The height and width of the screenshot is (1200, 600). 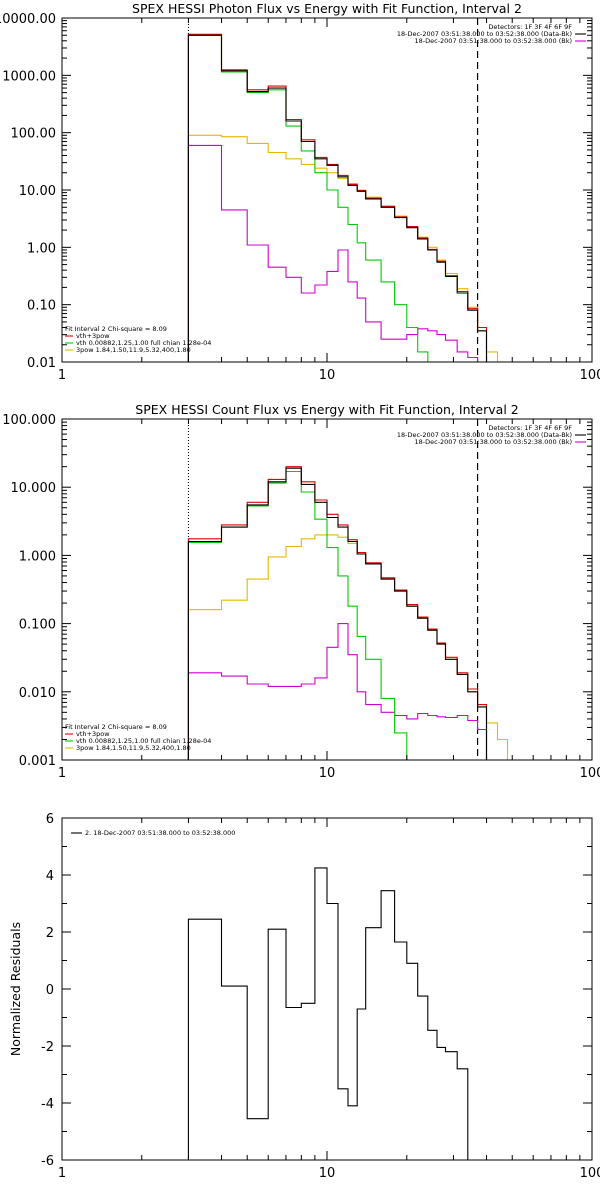 I want to click on y-tick-label: 4, so click(x=50, y=876).